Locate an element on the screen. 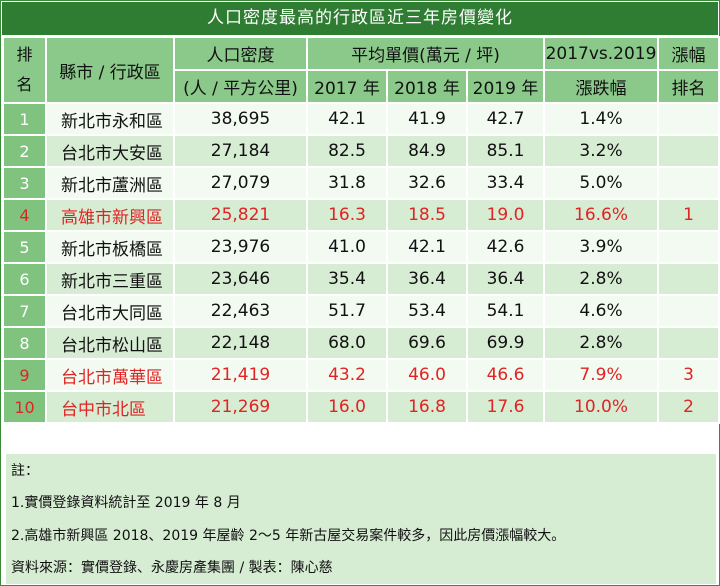 This screenshot has height=586, width=720. row-change: 16.6% is located at coordinates (601, 215).